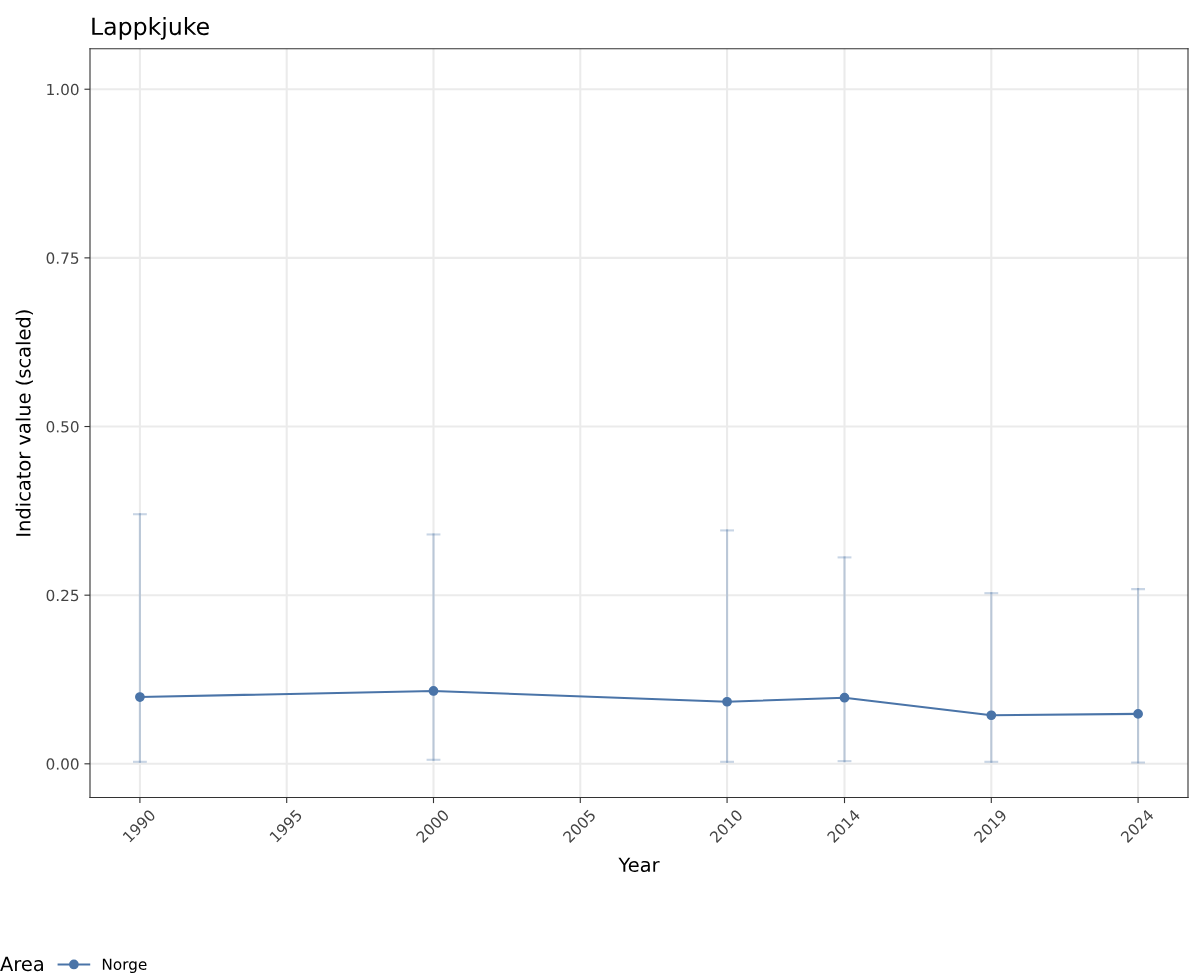 Image resolution: width=1200 pixels, height=975 pixels. What do you see at coordinates (24, 423) in the screenshot?
I see `y-axis-title: Indicator value (scaled)` at bounding box center [24, 423].